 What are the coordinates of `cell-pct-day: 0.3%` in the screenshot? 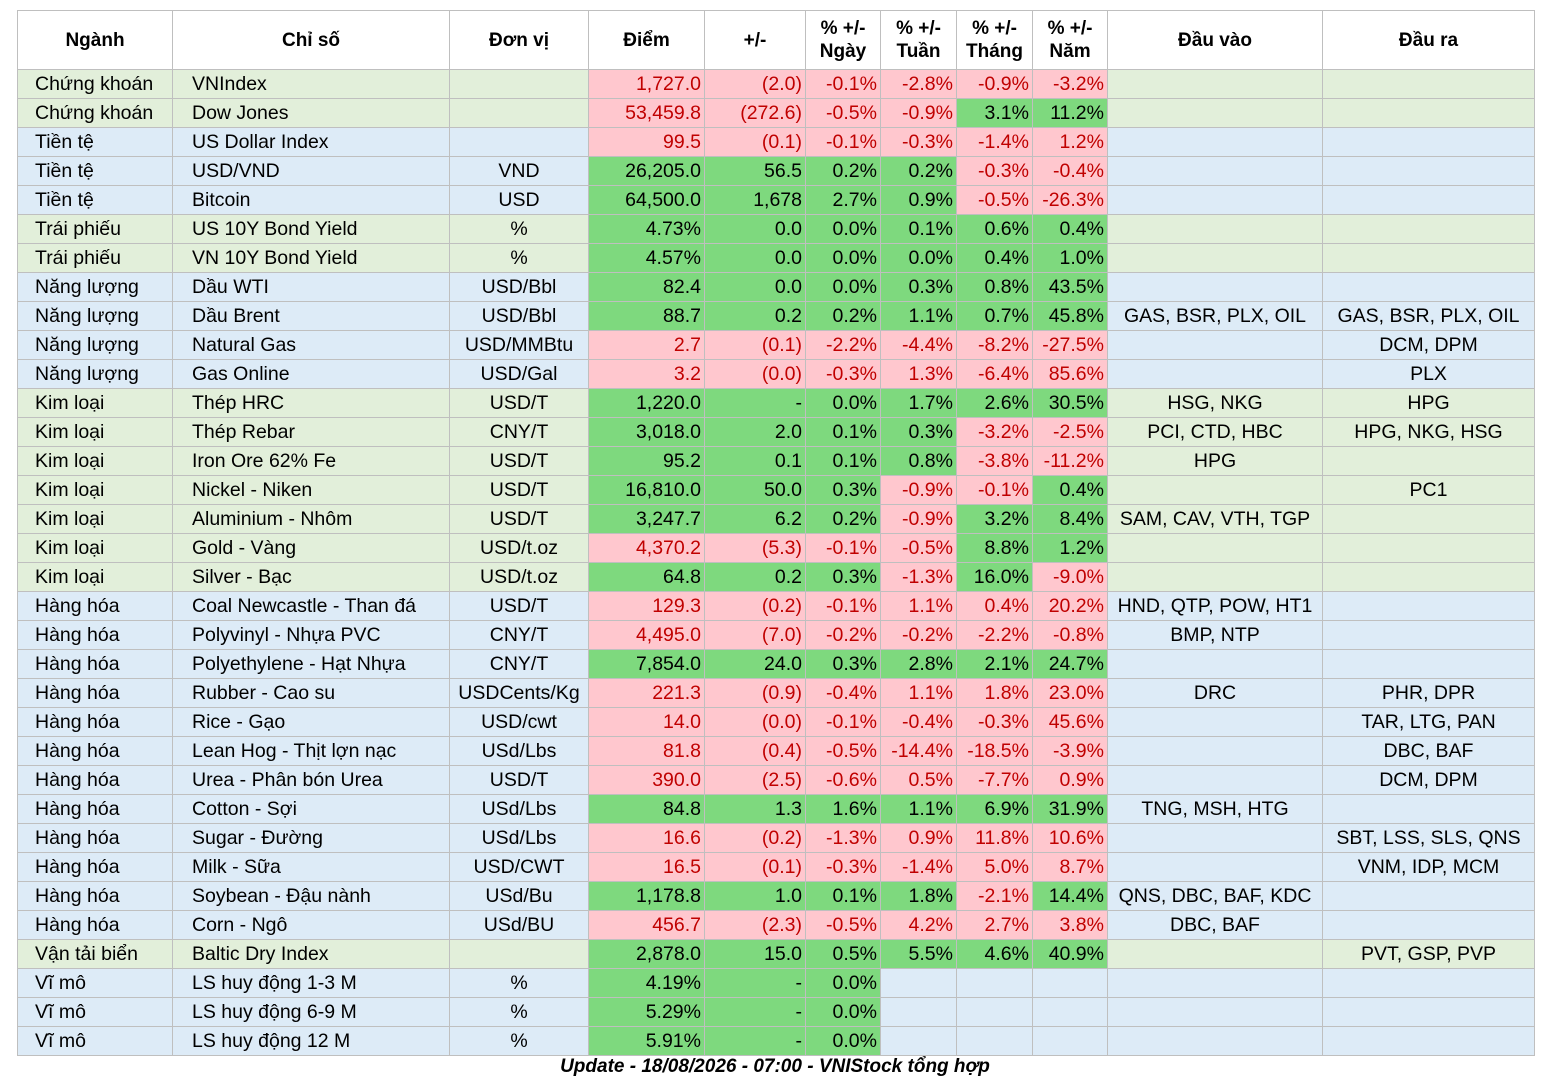 It's located at (843, 664).